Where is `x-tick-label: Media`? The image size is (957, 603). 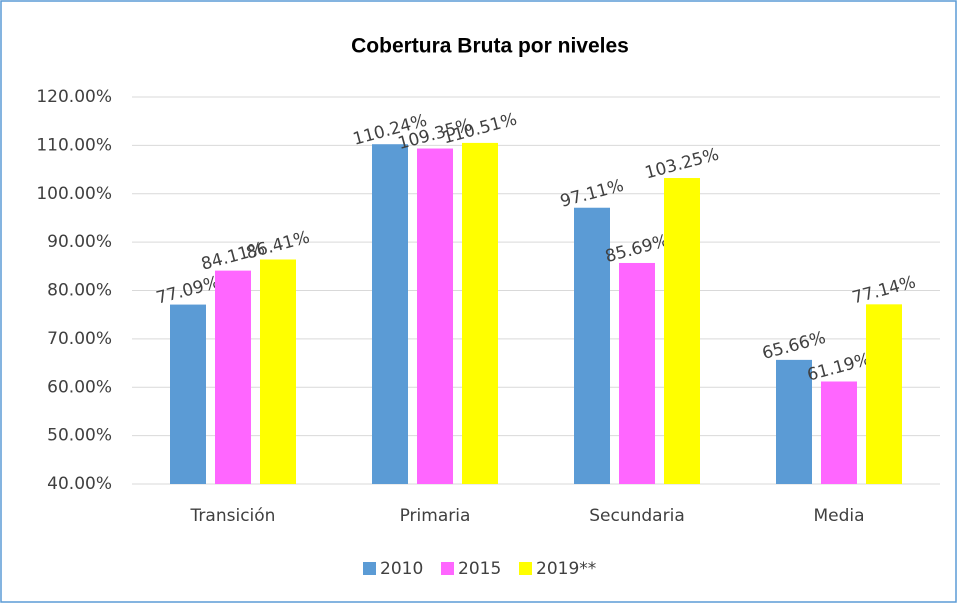 x-tick-label: Media is located at coordinates (838, 516).